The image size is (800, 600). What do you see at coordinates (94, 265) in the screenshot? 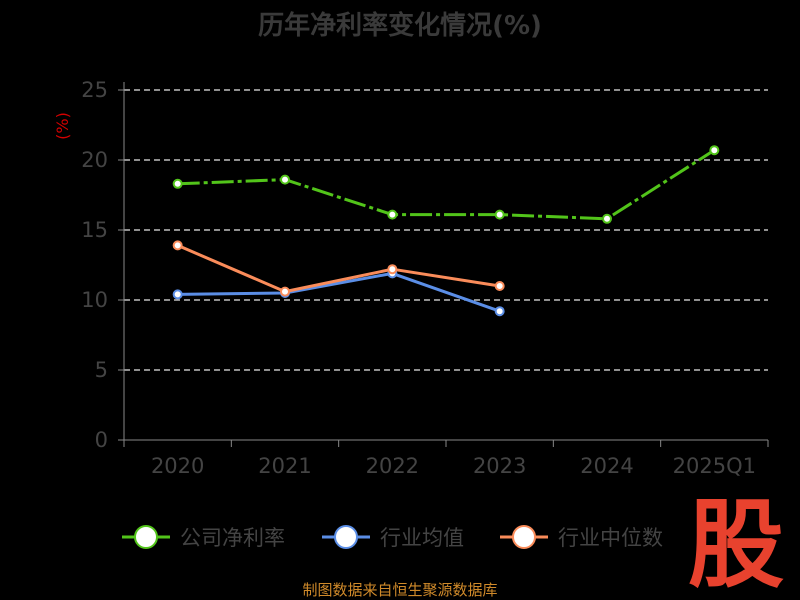
I see `y-tick-labels: 0 5 10 15 20 25` at bounding box center [94, 265].